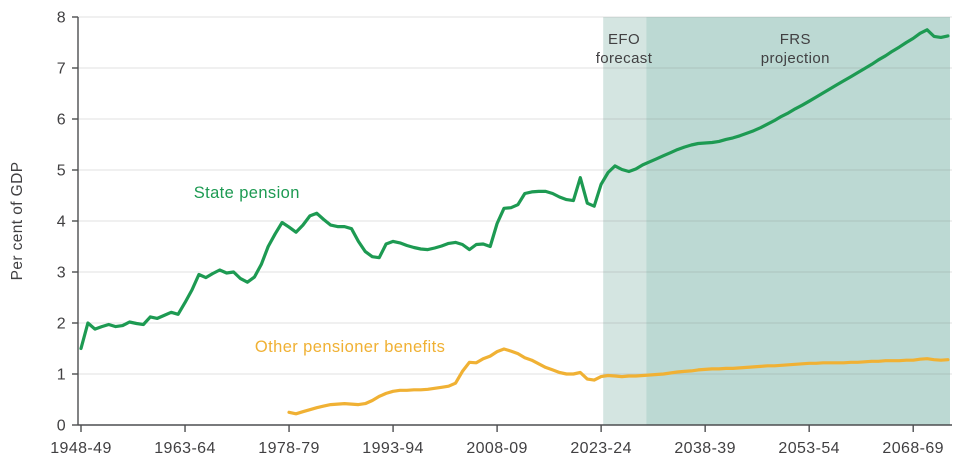 The image size is (980, 476). Describe the element at coordinates (350, 347) in the screenshot. I see `series-label-other-pensioner-benefits: Other pensioner benefits` at that location.